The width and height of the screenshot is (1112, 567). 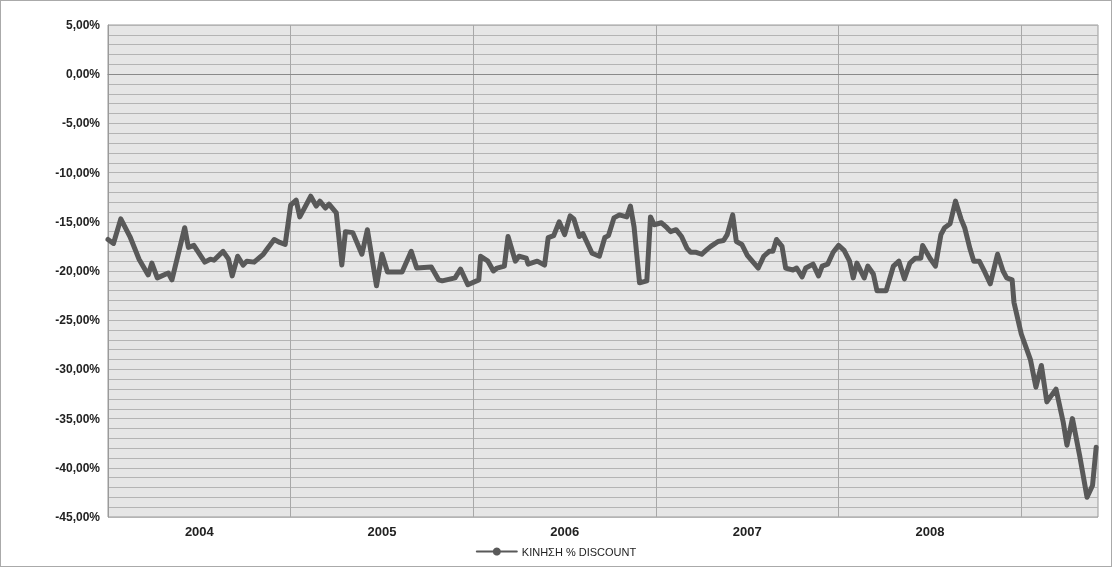 I want to click on x-tick-label: 2004, so click(x=199, y=531).